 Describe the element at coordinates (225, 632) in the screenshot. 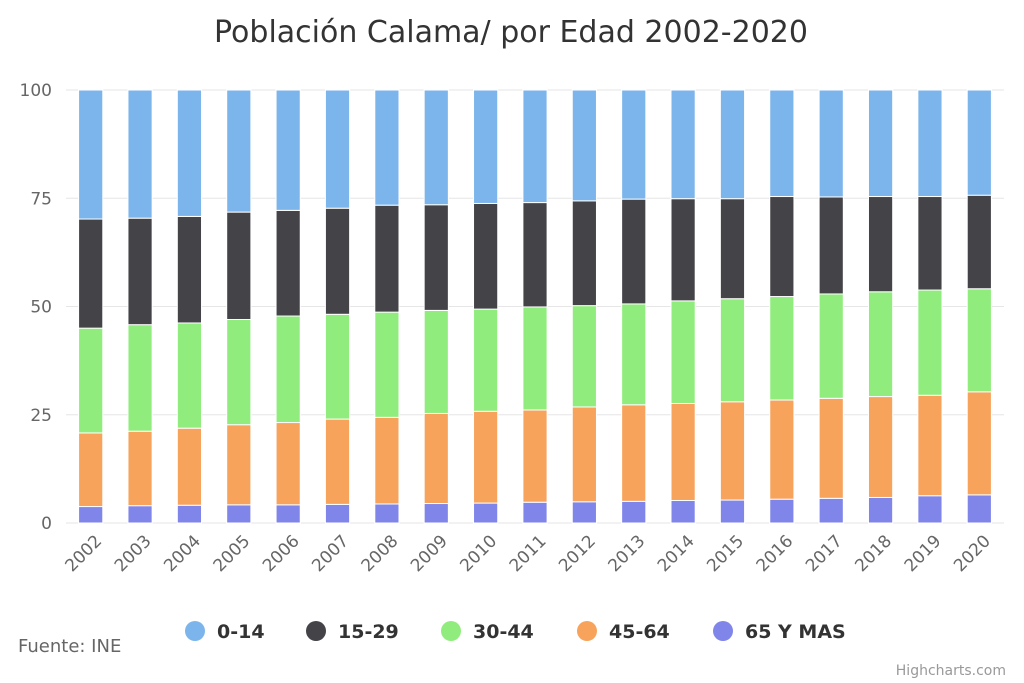

I see `legend-item: 0-14` at that location.